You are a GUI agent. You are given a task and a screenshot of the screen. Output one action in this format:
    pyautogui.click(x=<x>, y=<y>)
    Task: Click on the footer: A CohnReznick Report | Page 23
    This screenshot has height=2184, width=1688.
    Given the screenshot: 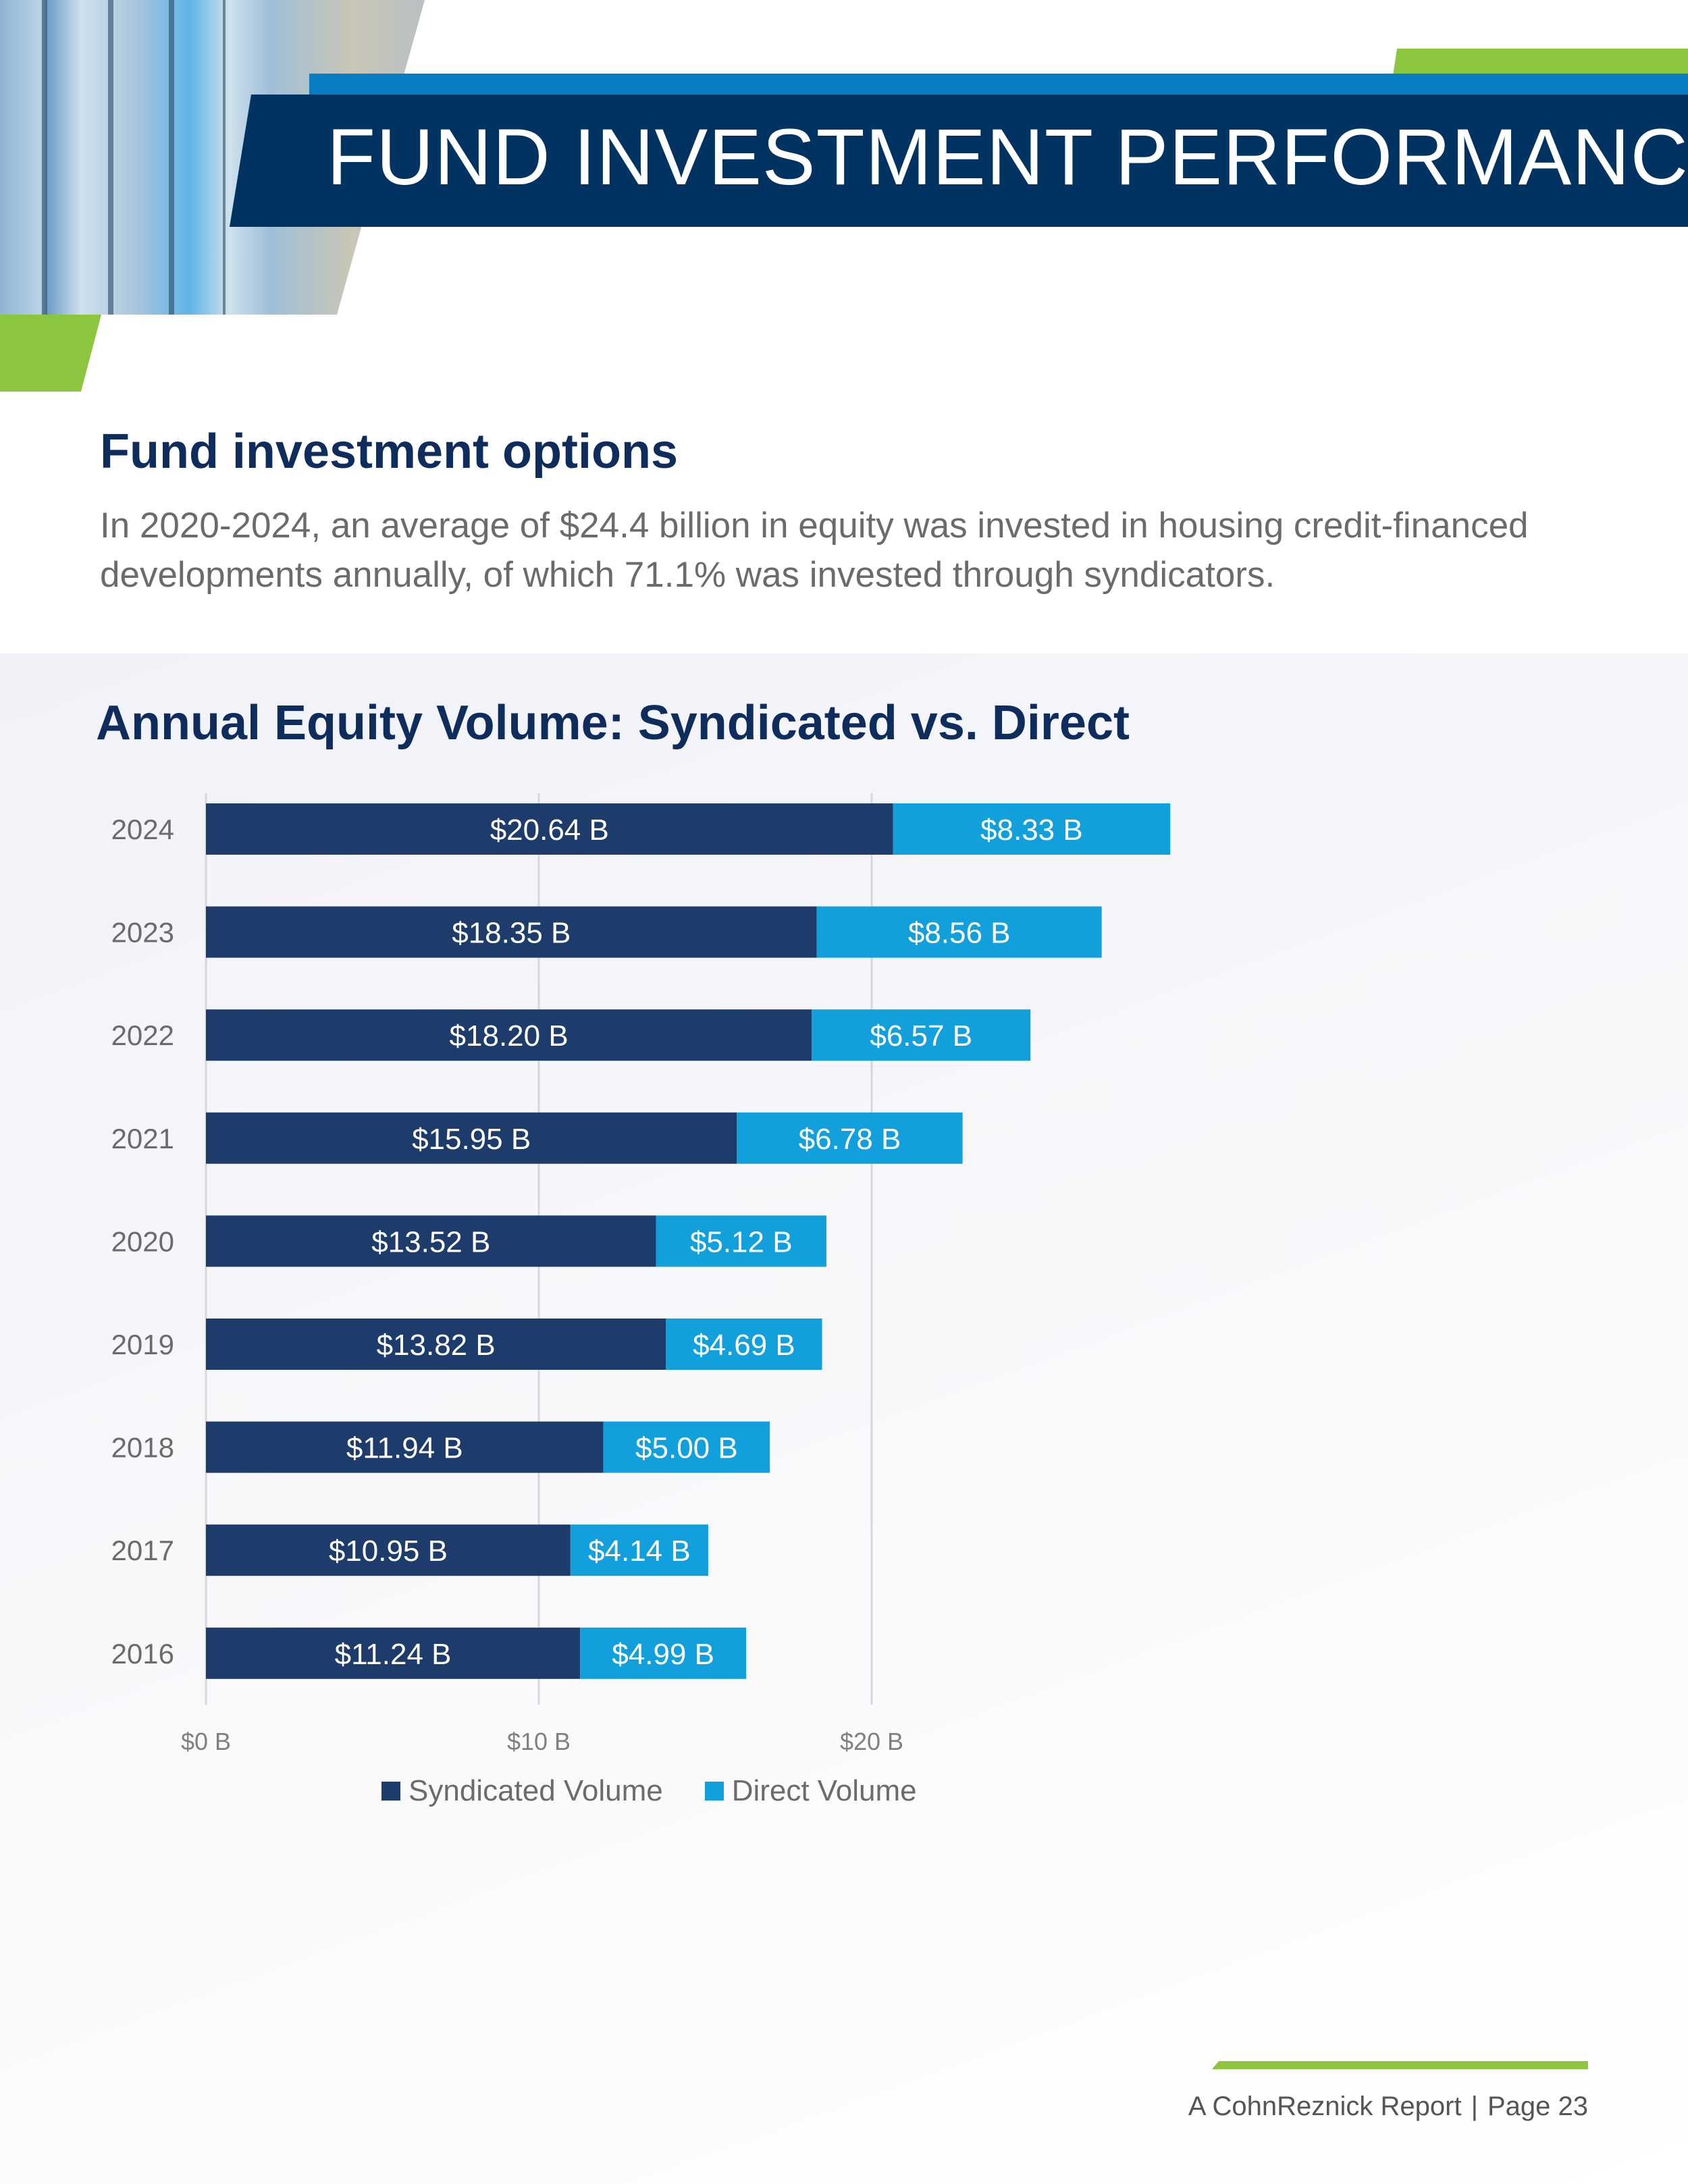 What is the action you would take?
    pyautogui.click(x=1368, y=2107)
    